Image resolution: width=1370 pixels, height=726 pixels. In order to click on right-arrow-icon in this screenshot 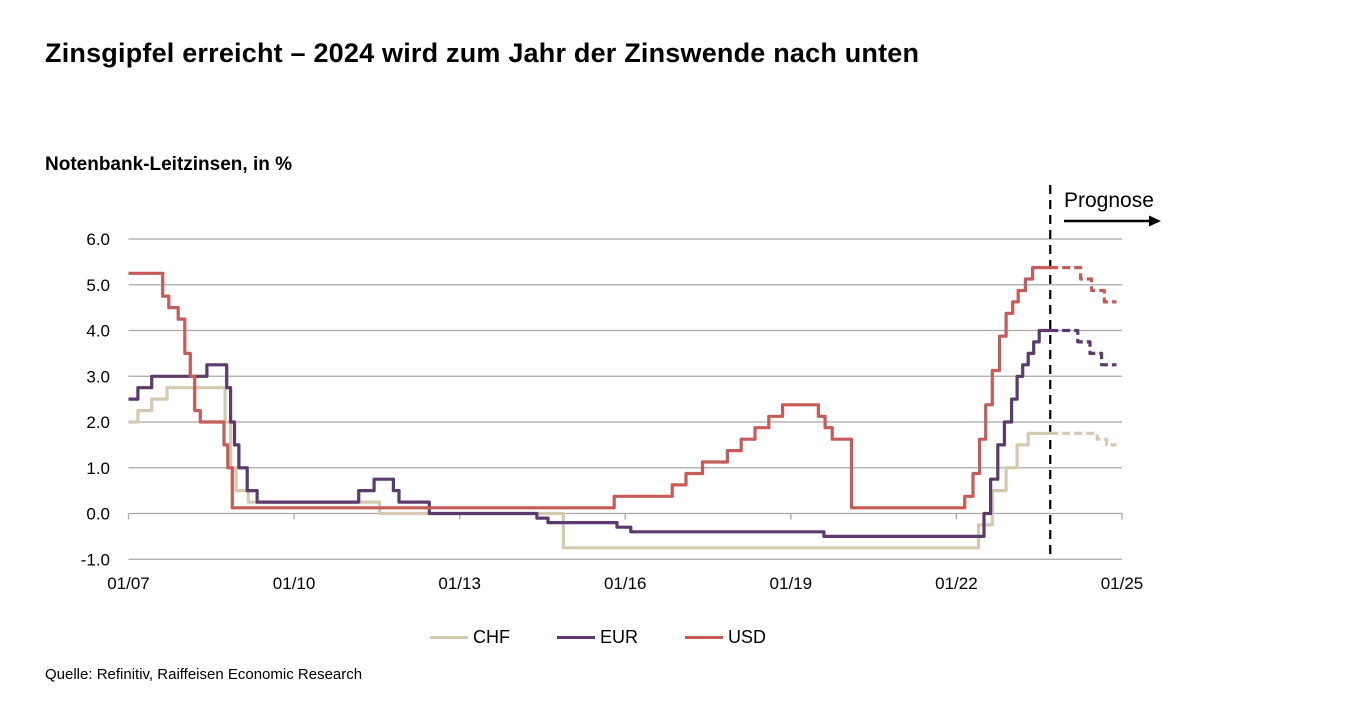, I will do `click(1112, 221)`.